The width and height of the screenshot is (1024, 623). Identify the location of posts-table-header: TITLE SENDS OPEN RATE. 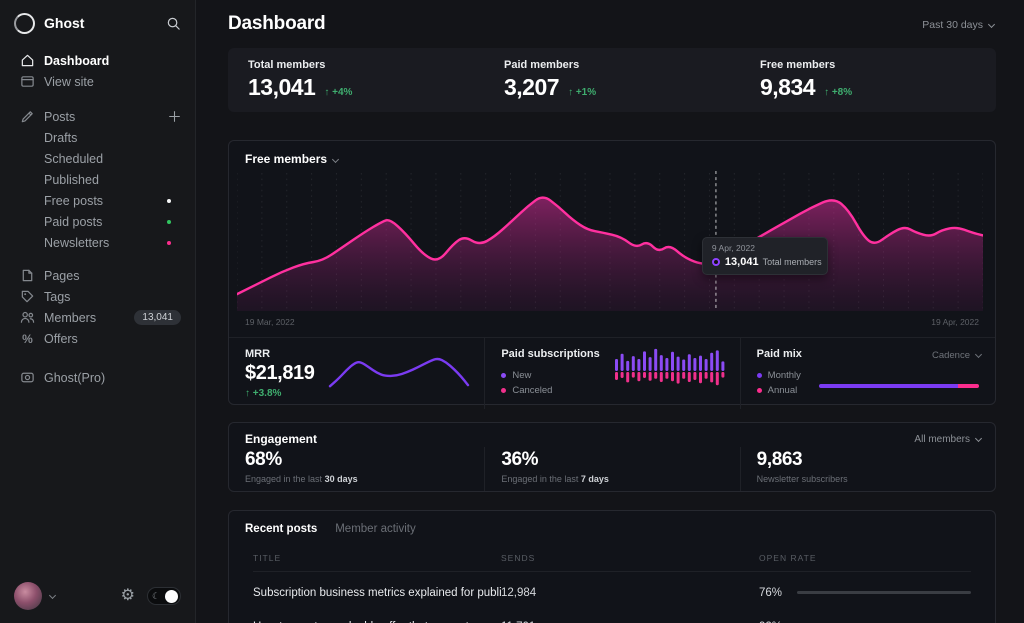
(612, 562).